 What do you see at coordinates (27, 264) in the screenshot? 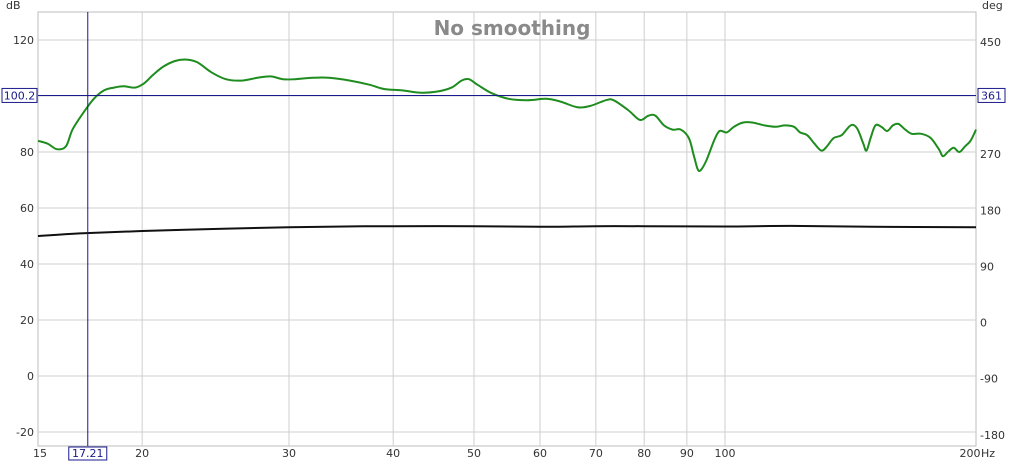
I see `left-tick-label: 40` at bounding box center [27, 264].